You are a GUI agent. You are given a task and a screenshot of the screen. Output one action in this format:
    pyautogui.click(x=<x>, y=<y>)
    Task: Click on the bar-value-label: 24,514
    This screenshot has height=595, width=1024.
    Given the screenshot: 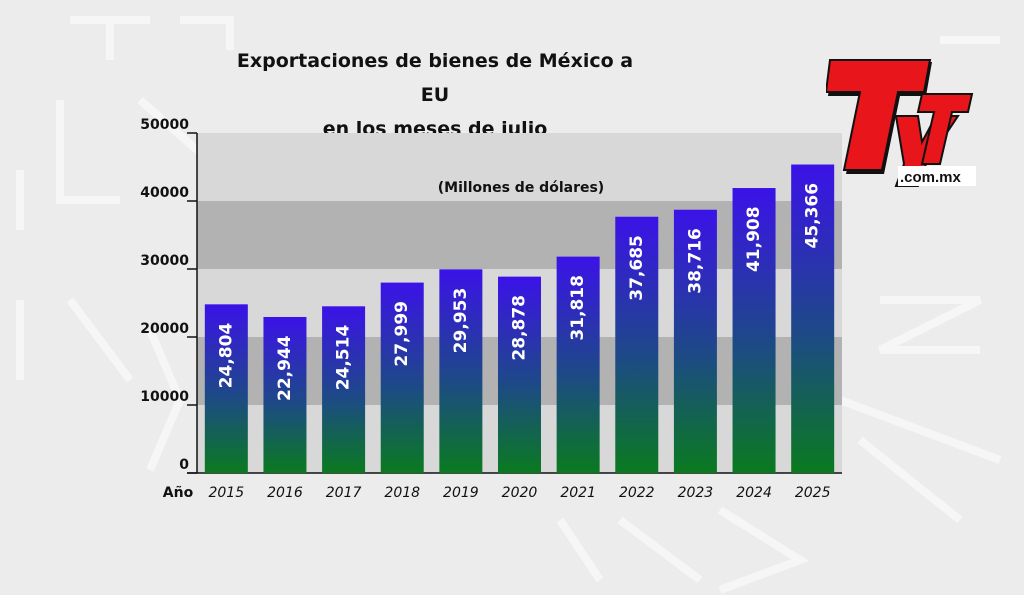 What is the action you would take?
    pyautogui.click(x=344, y=358)
    